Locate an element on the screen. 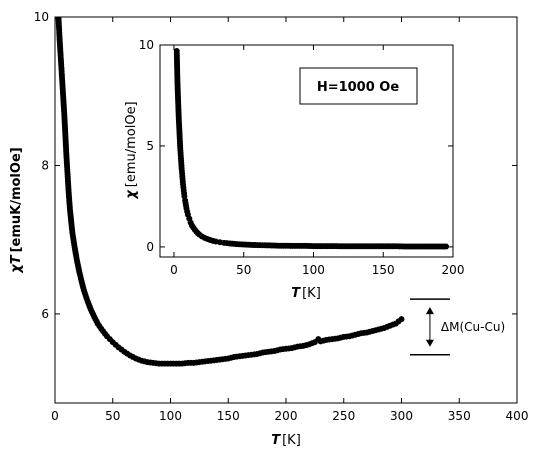 This screenshot has width=550, height=463. main-x-tick-label-350: 350 is located at coordinates (459, 416).